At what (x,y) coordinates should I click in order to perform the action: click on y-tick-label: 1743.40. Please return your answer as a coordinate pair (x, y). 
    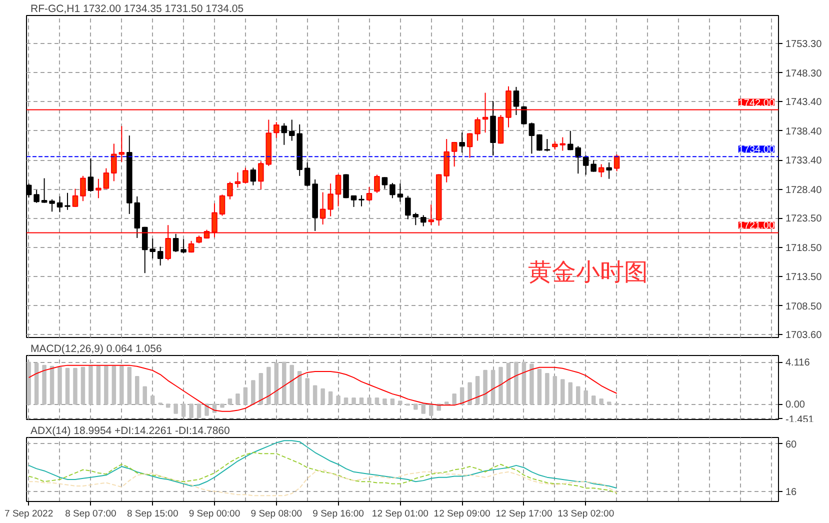
    Looking at the image, I should click on (804, 102).